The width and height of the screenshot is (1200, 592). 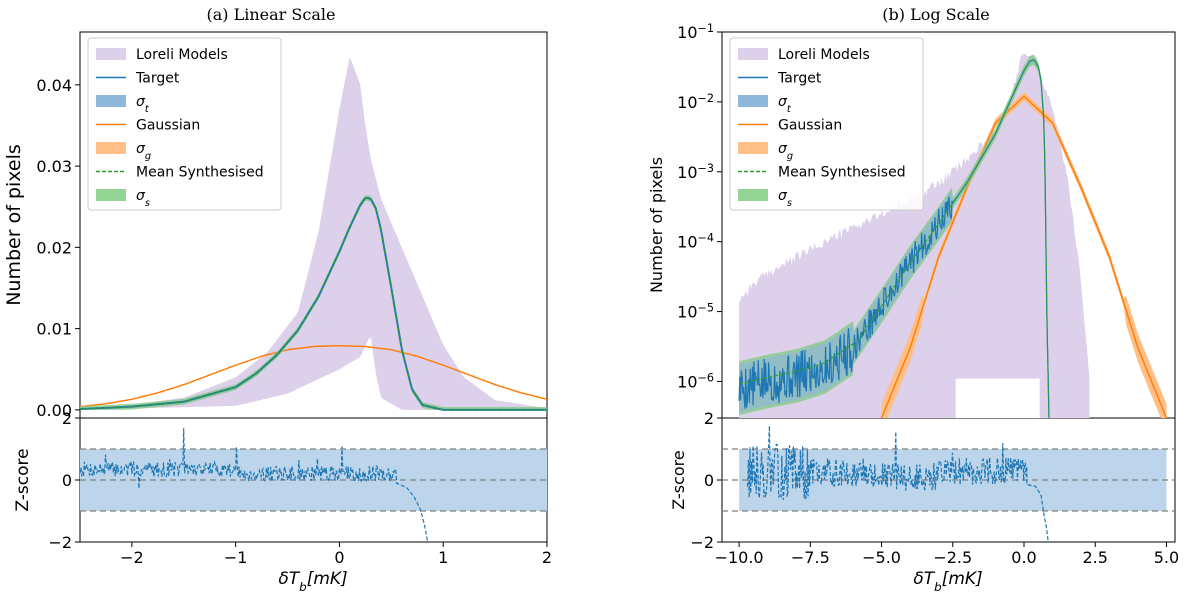 I want to click on sigma-g-band, so click(x=1024, y=255).